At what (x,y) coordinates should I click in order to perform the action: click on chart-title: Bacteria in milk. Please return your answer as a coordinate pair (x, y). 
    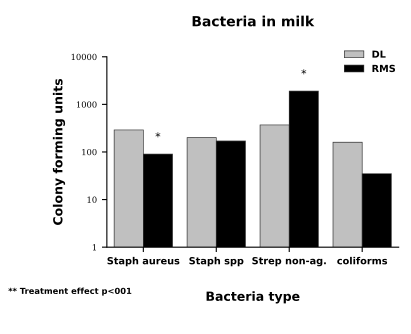
    Looking at the image, I should click on (253, 21).